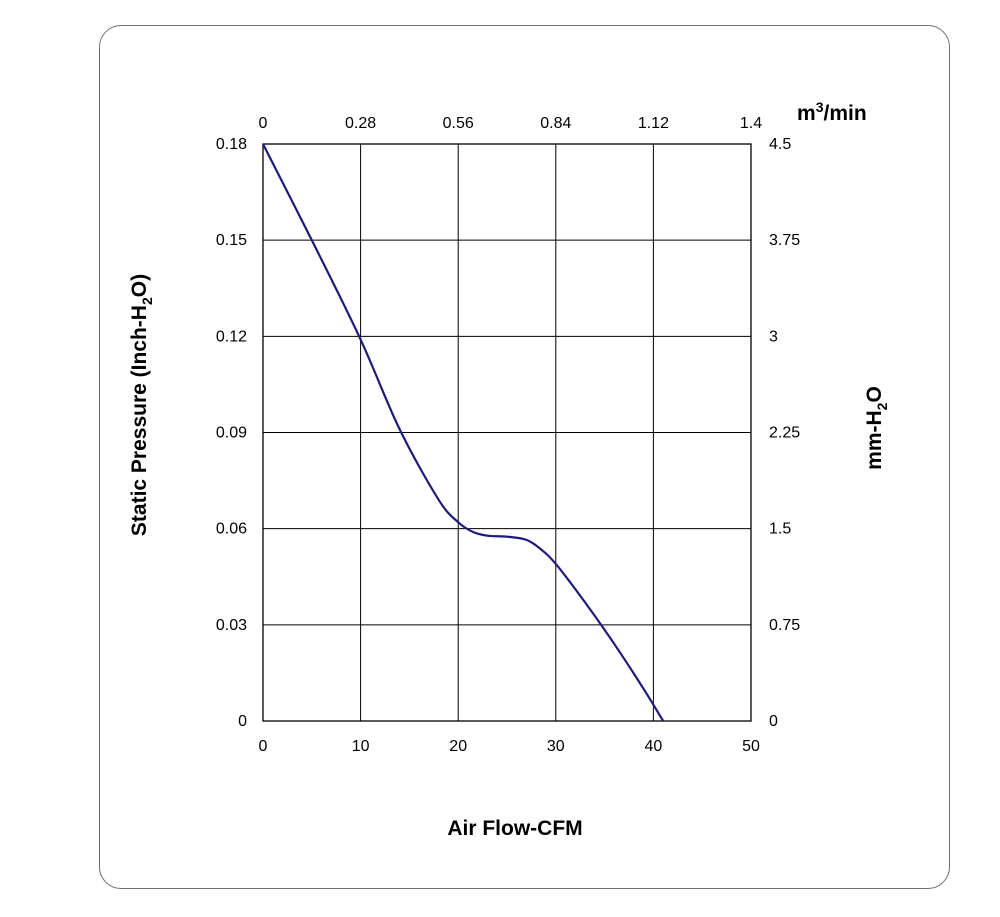  I want to click on top-axis-unit-label: m3/min, so click(832, 112).